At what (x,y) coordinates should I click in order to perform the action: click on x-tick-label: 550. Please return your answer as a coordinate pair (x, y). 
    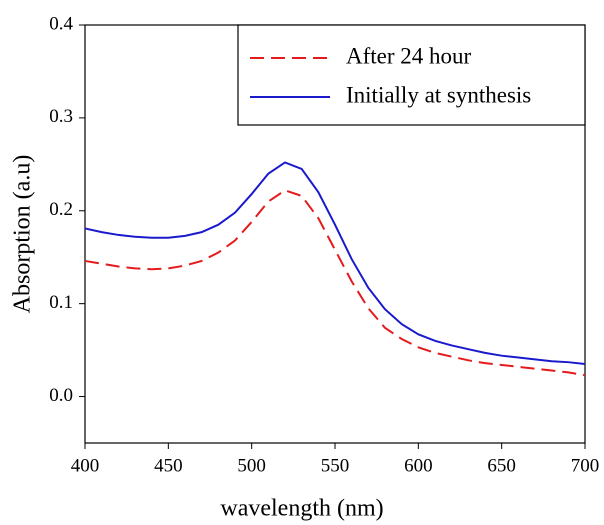
    Looking at the image, I should click on (335, 465).